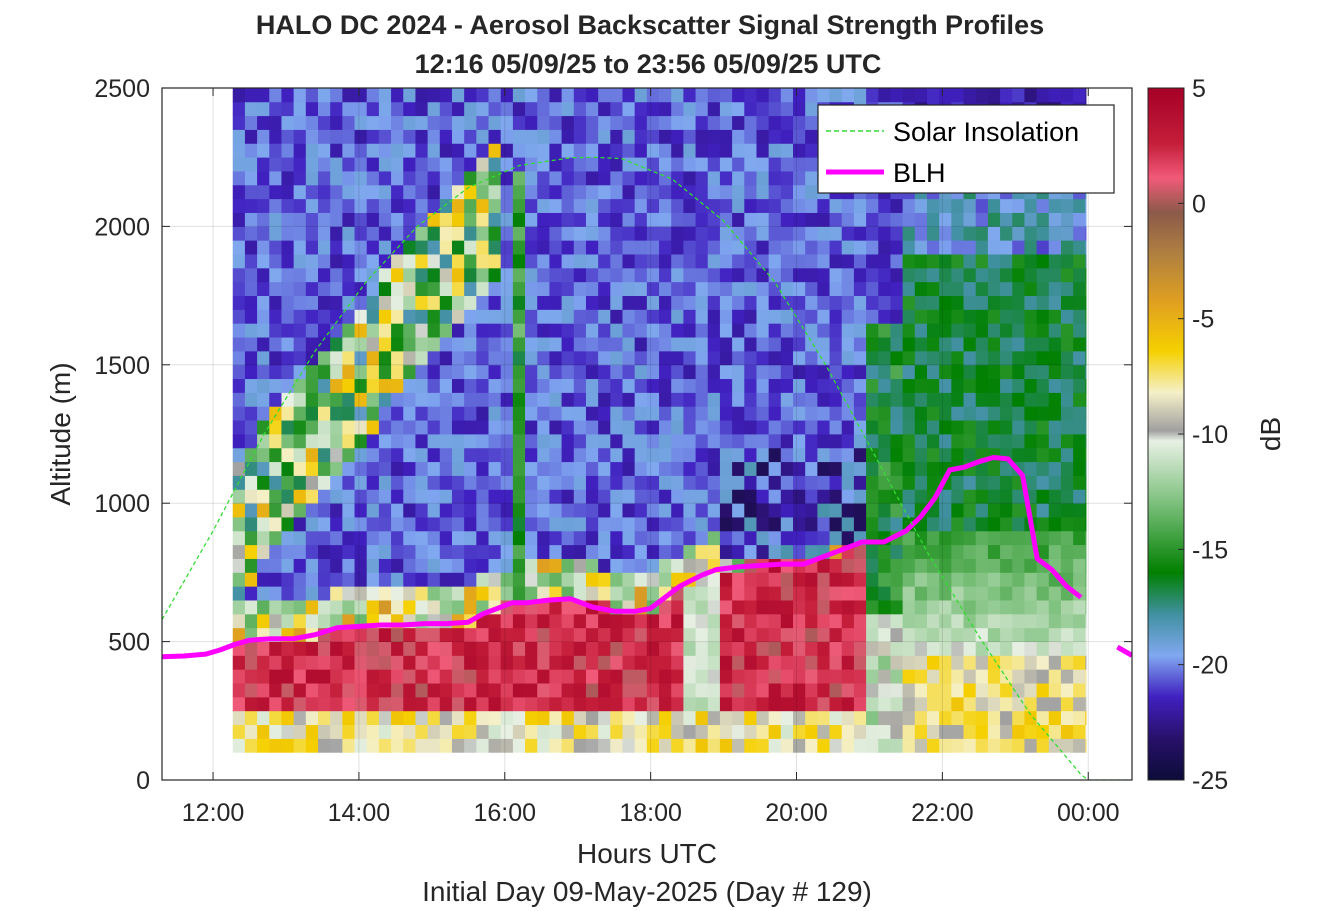 This screenshot has height=911, width=1343. Describe the element at coordinates (1210, 550) in the screenshot. I see `colorbar-tick-label: -15` at that location.